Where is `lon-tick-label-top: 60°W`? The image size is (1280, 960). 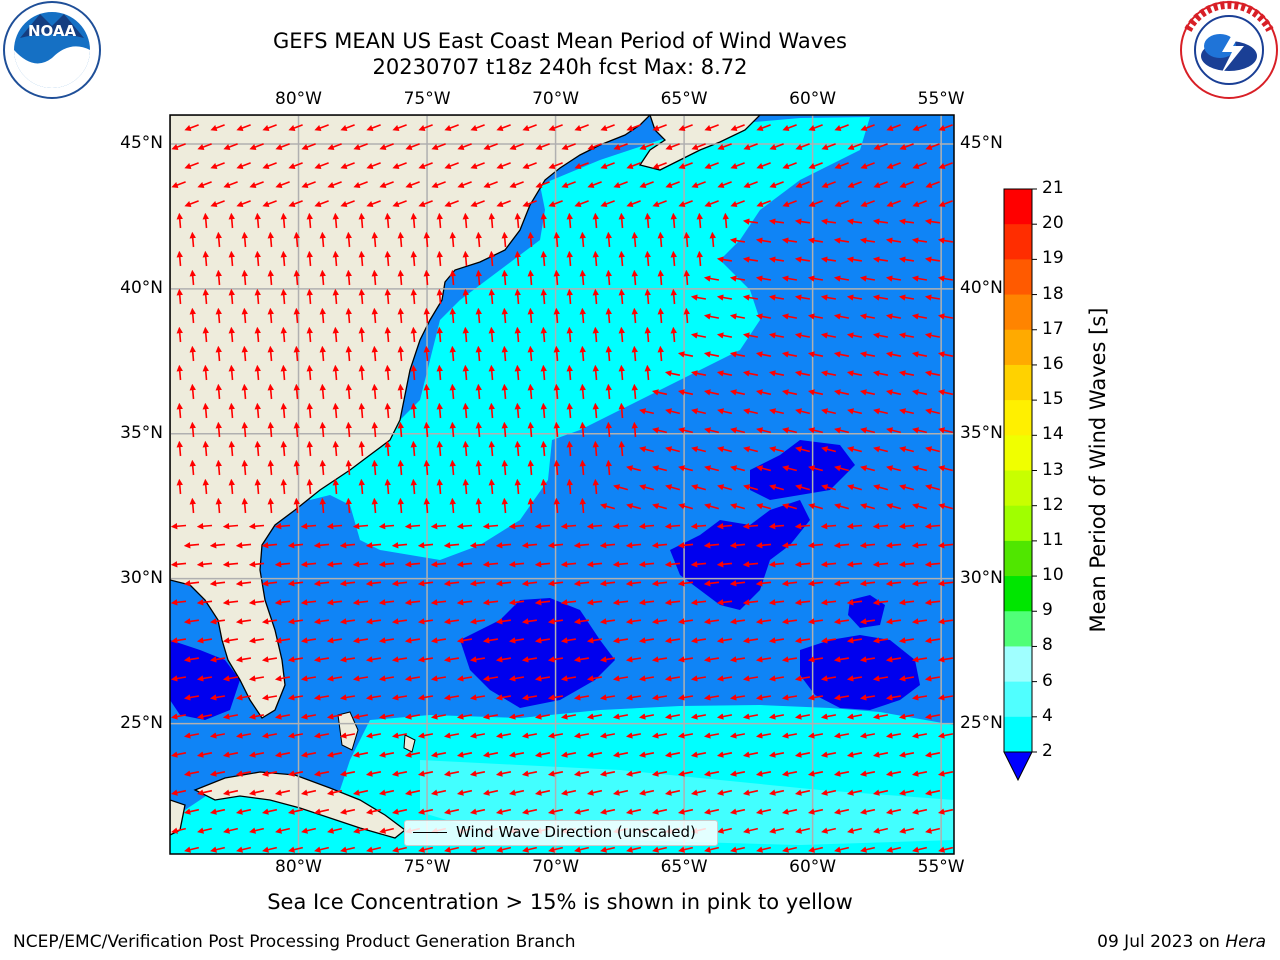 lon-tick-label-top: 60°W is located at coordinates (813, 99).